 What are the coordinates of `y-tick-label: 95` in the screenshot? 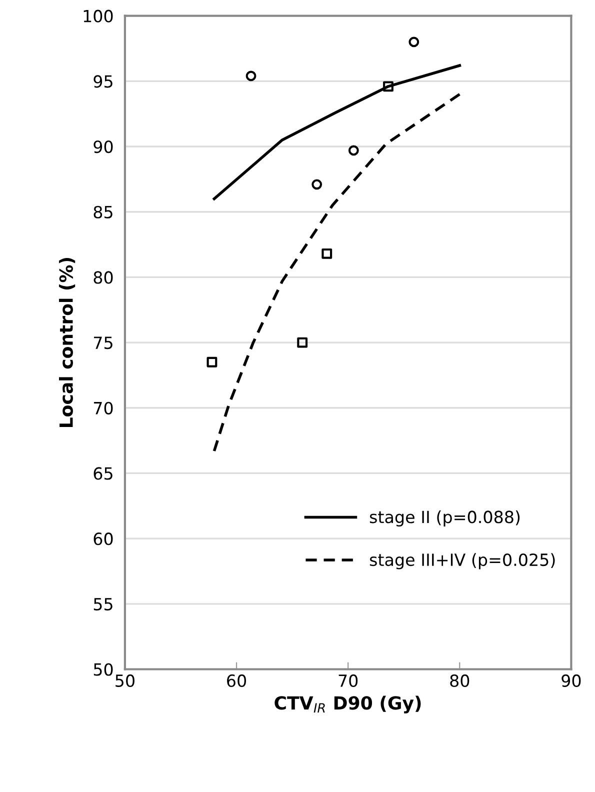 It's located at (103, 81).